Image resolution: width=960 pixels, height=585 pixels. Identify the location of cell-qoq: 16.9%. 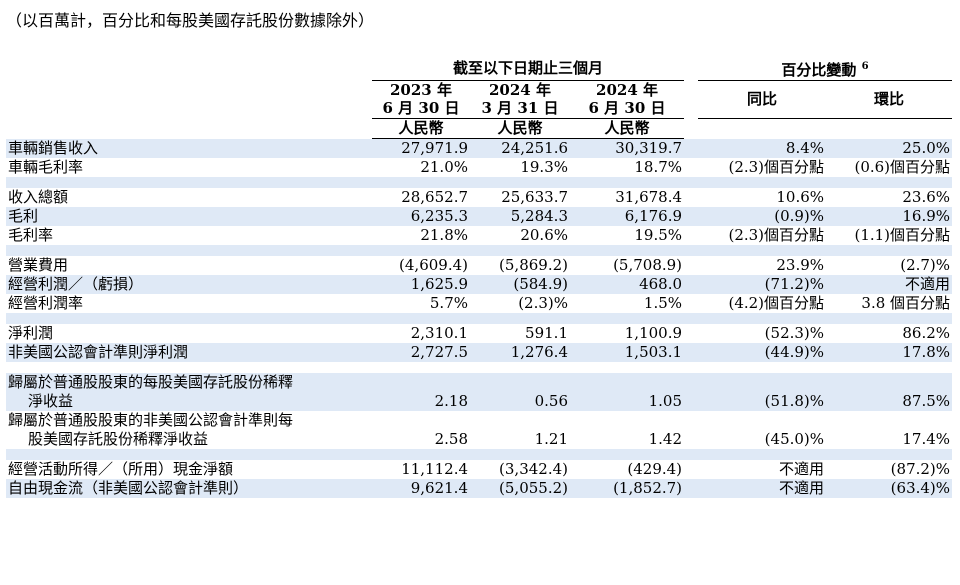
(889, 216).